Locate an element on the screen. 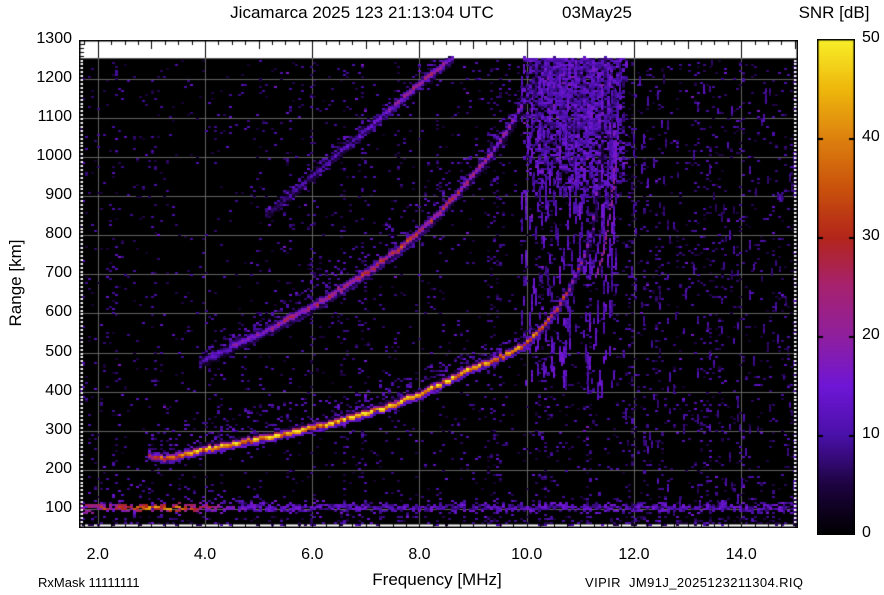 This screenshot has width=884, height=595. y-tick-label: 1100 is located at coordinates (54, 117).